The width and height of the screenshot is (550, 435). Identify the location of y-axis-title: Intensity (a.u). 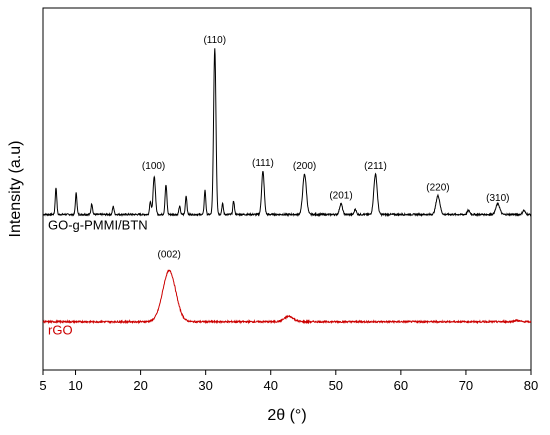
(15, 189).